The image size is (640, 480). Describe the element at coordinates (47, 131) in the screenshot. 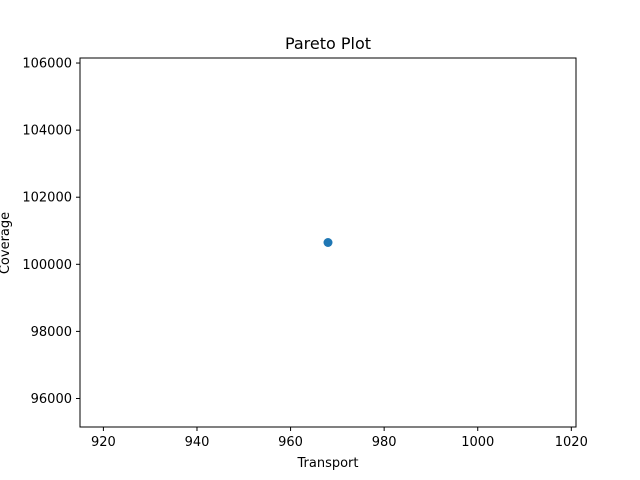

I see `y-tick-label: 104000` at that location.